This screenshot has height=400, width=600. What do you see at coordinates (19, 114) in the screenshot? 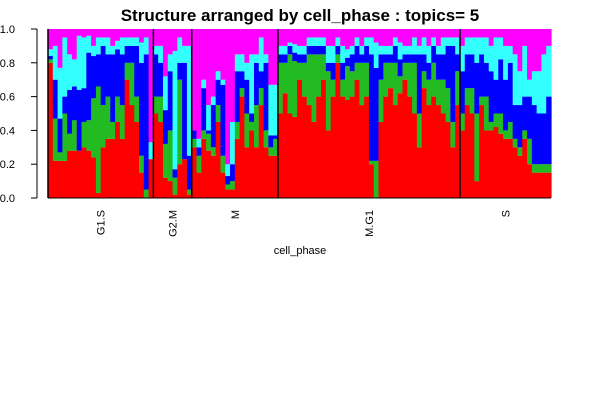
I see `y-axis: 0.0 0.2 0.4 0.6 0.8 1.0` at bounding box center [19, 114].